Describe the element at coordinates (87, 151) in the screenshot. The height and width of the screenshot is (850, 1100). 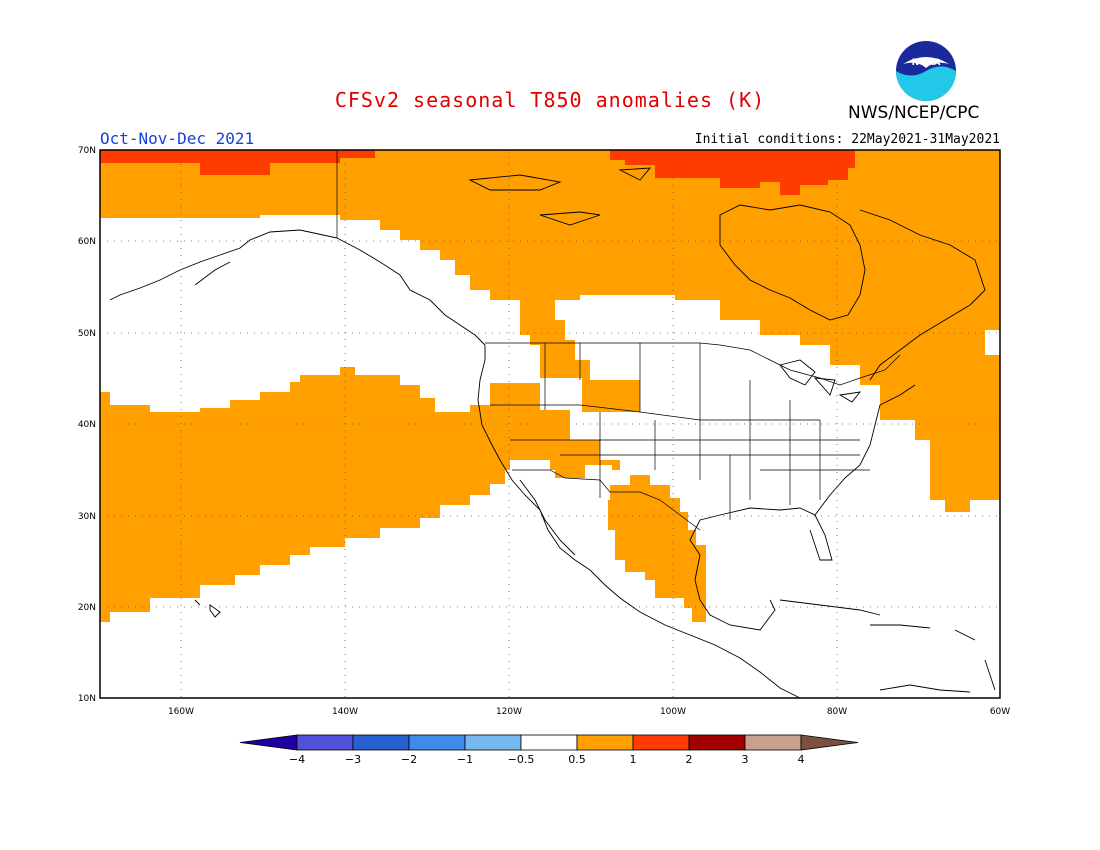
I see `lat-tick-label: 70N` at that location.